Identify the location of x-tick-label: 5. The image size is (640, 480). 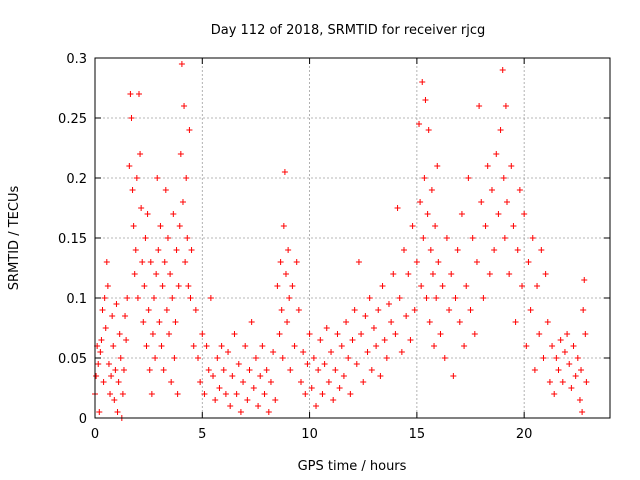
(202, 434).